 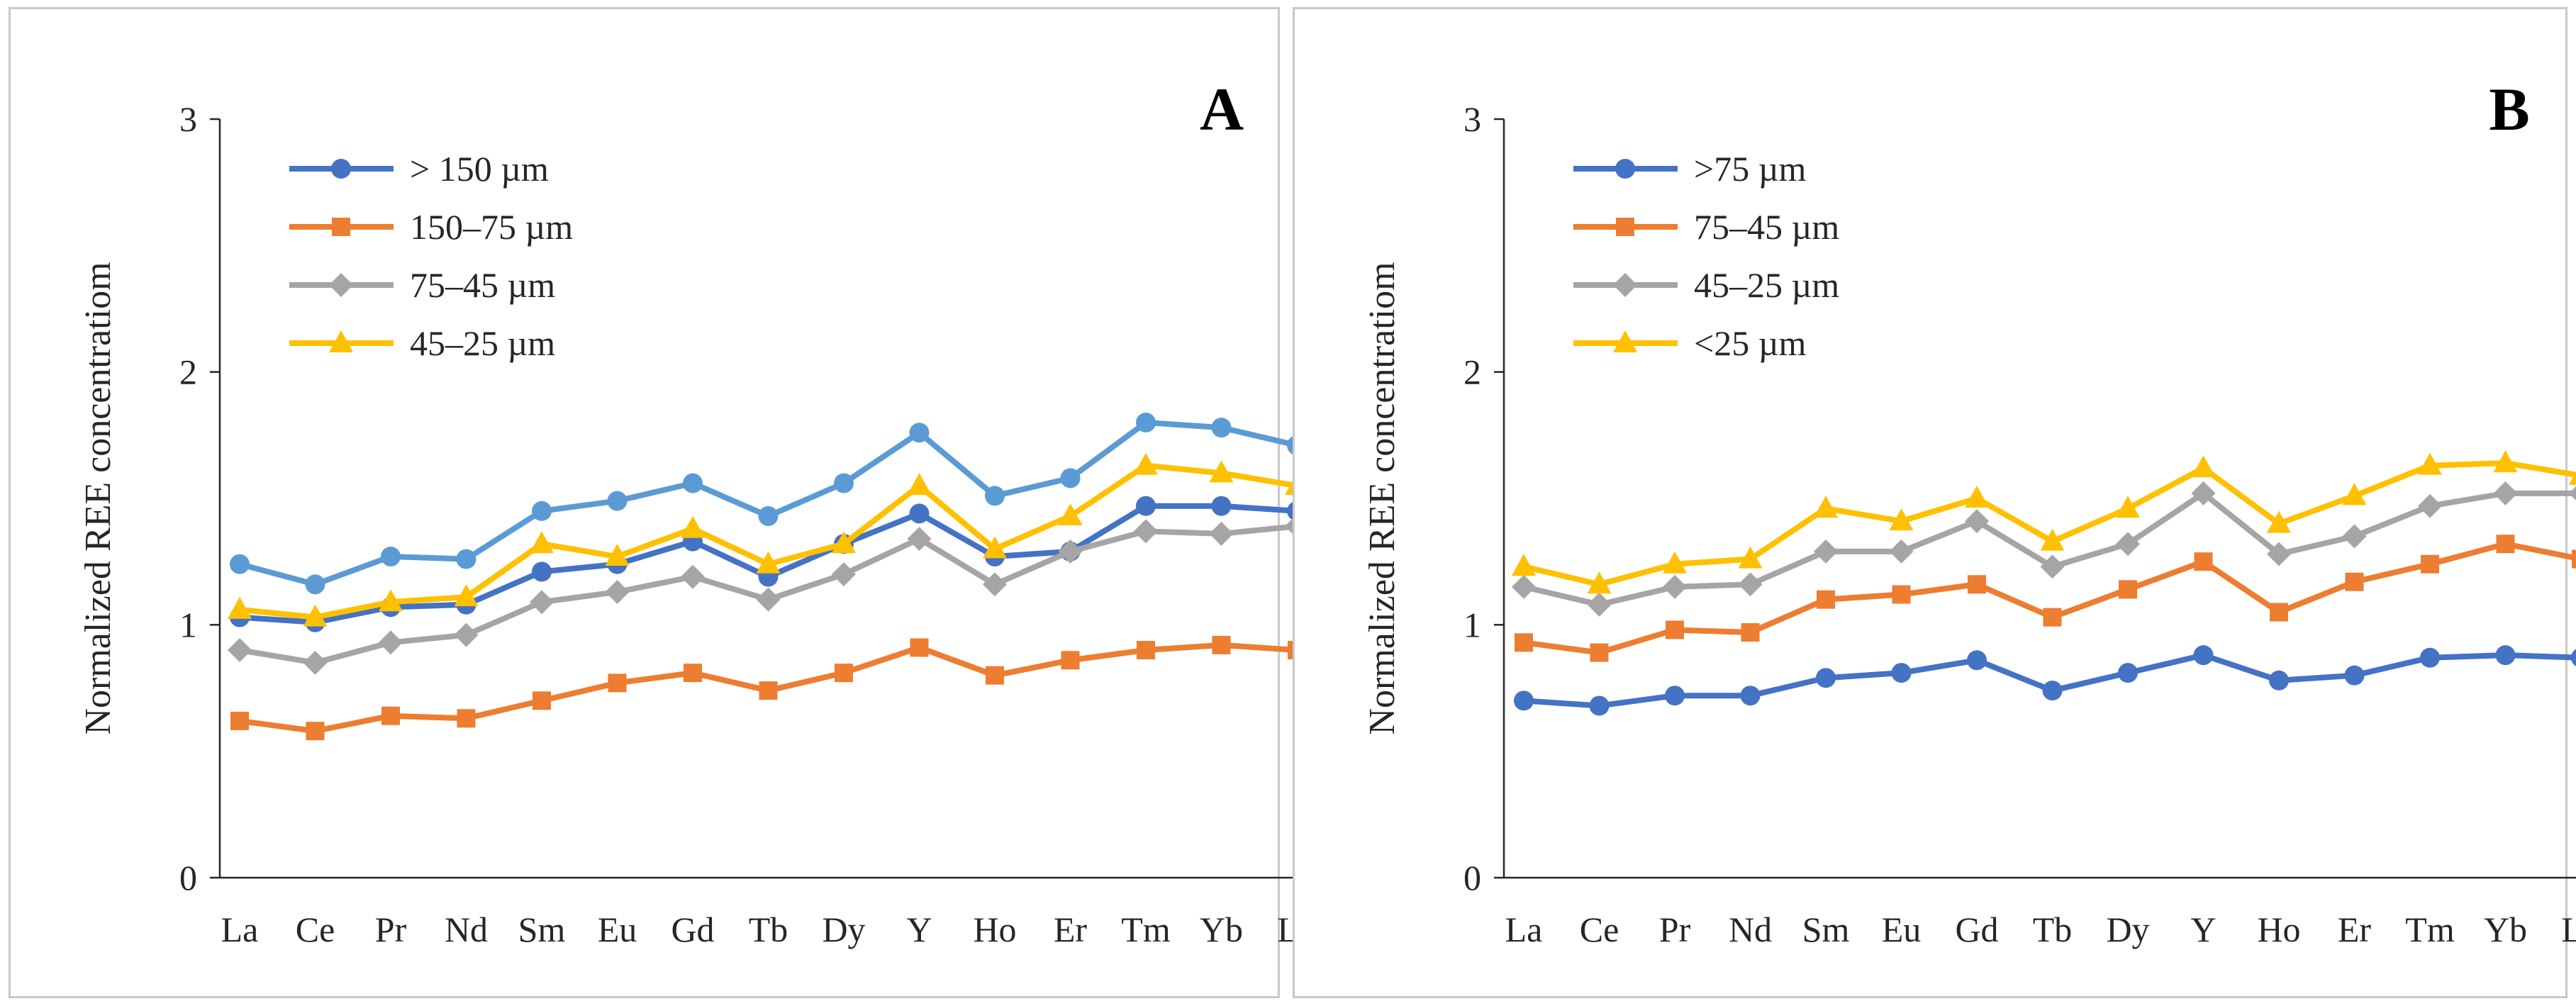 What do you see at coordinates (431, 256) in the screenshot?
I see `legend: > 150 µm 150–75 µm 75–45 µm 45–25 µm` at bounding box center [431, 256].